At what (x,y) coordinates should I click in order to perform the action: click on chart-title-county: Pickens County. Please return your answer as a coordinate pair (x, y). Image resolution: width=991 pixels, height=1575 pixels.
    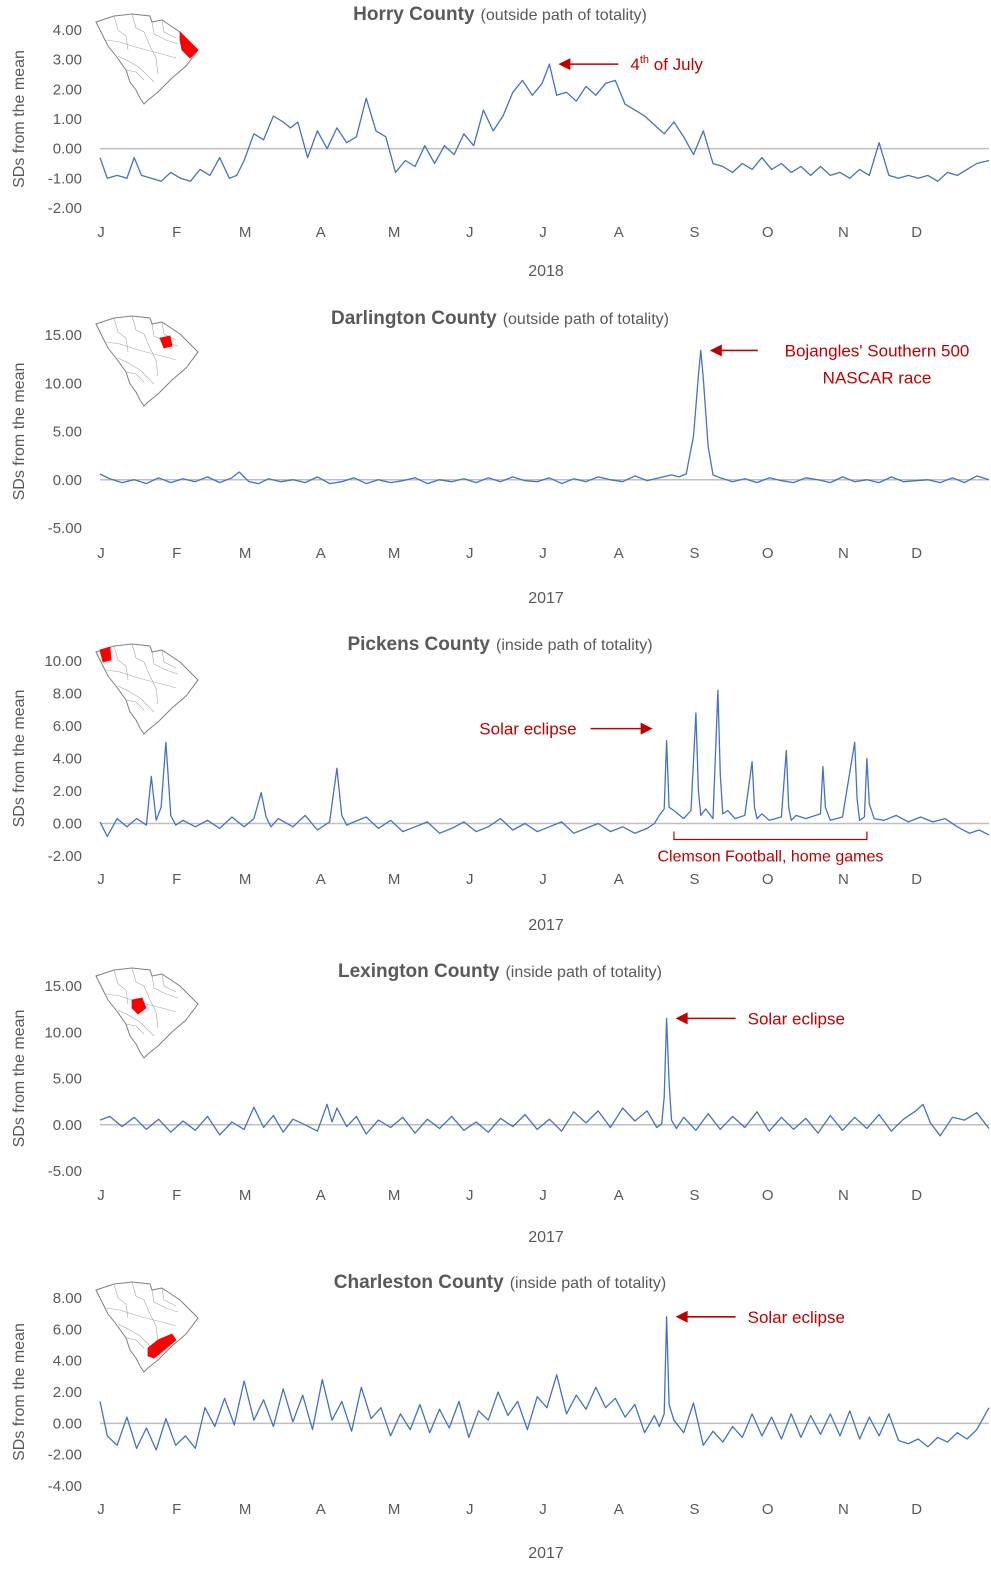
    Looking at the image, I should click on (418, 644).